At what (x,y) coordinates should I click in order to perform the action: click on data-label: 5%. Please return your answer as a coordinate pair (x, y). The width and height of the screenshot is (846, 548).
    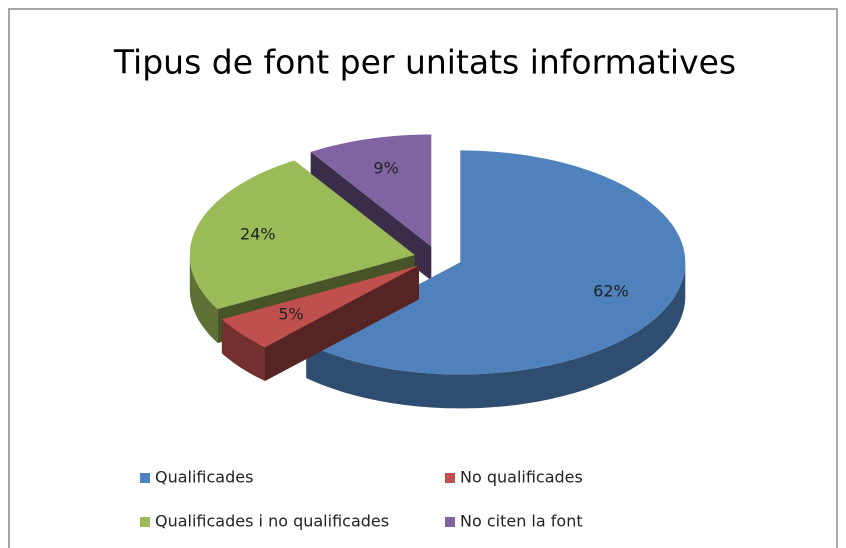
    Looking at the image, I should click on (290, 313).